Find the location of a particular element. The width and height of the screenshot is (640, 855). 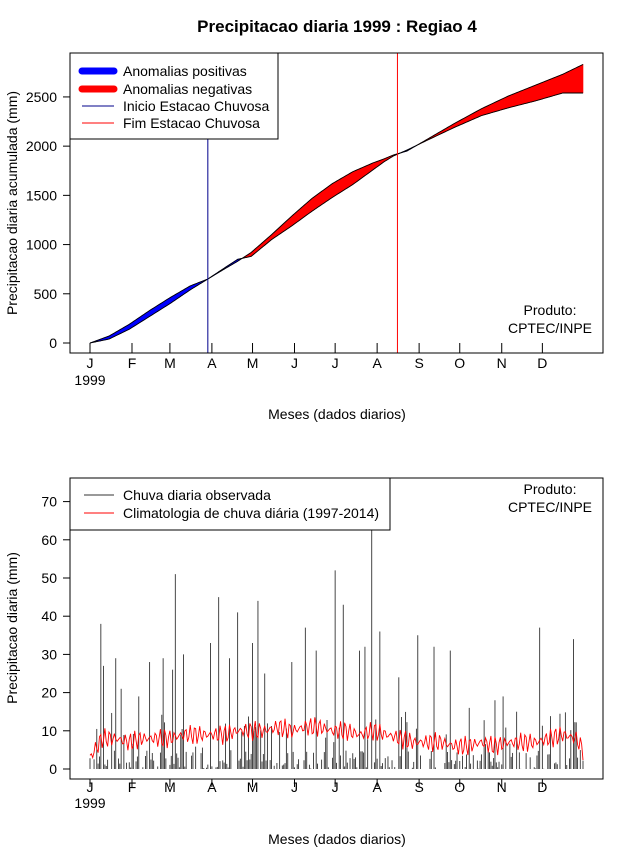

bottom-y-axis: 0 10 20 30 40 50 60 70 is located at coordinates (55, 635).